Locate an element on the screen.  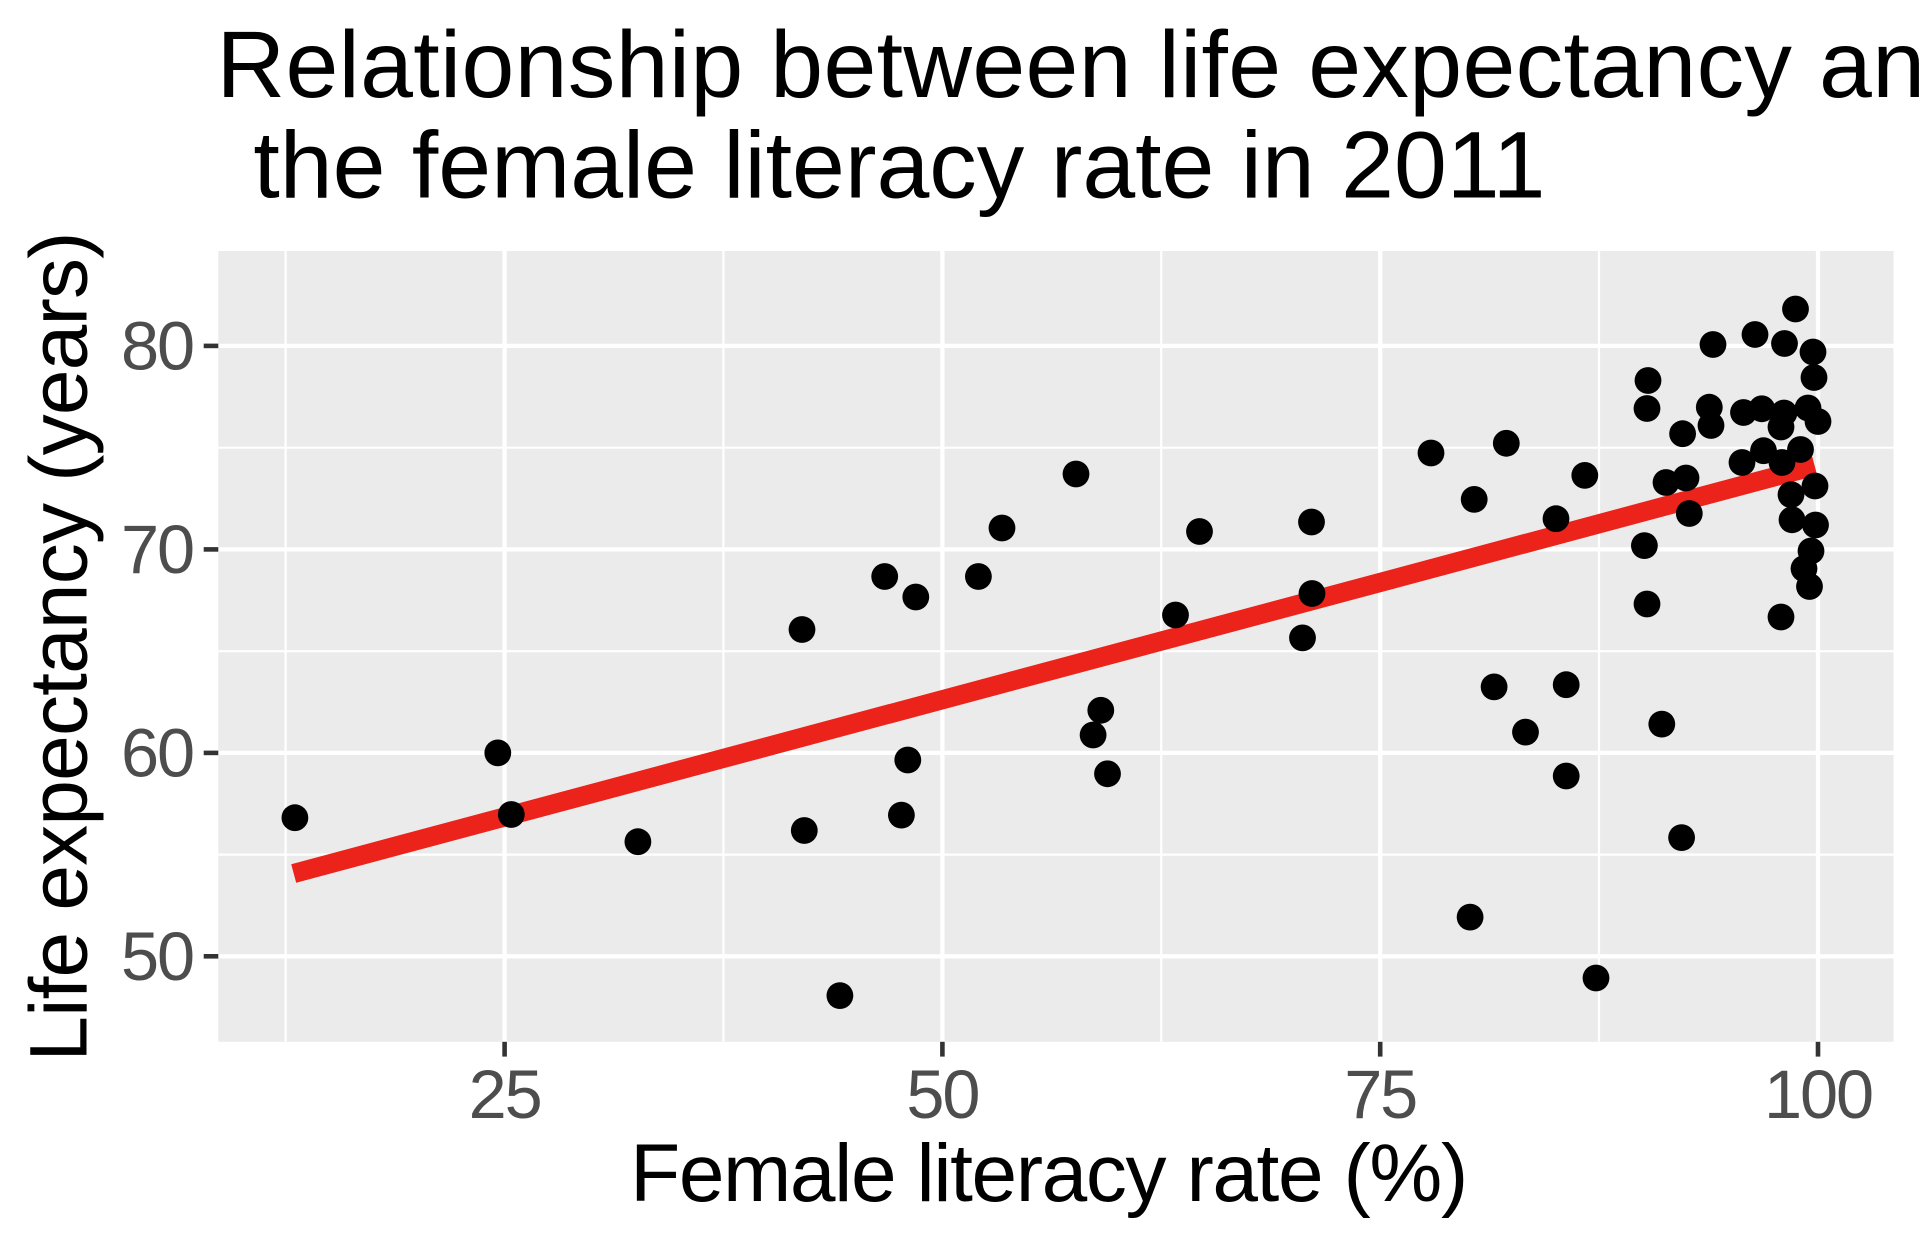
svg-text: 25 is located at coordinates (505, 1094).